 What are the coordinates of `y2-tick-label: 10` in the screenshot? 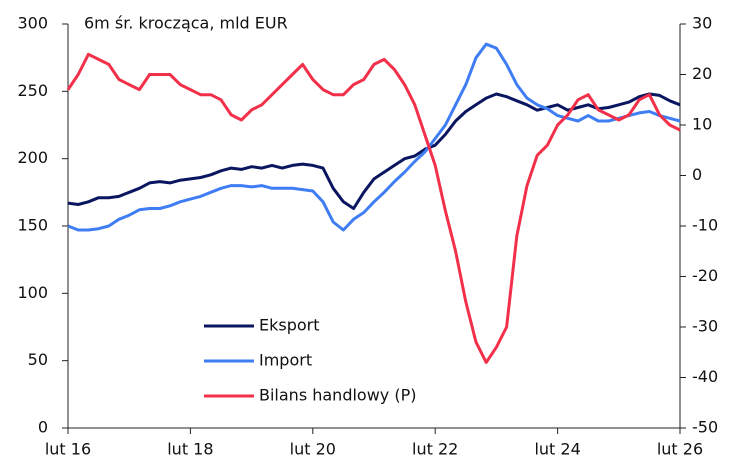 It's located at (702, 124).